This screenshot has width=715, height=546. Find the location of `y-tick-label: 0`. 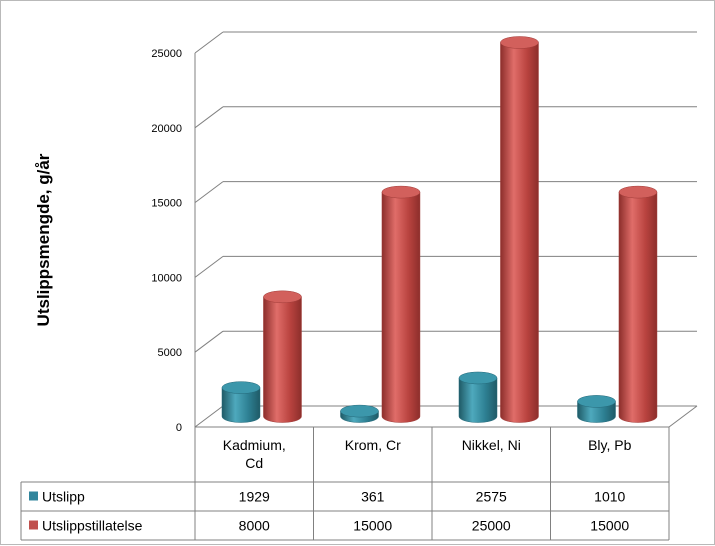

y-tick-label: 0 is located at coordinates (179, 428).